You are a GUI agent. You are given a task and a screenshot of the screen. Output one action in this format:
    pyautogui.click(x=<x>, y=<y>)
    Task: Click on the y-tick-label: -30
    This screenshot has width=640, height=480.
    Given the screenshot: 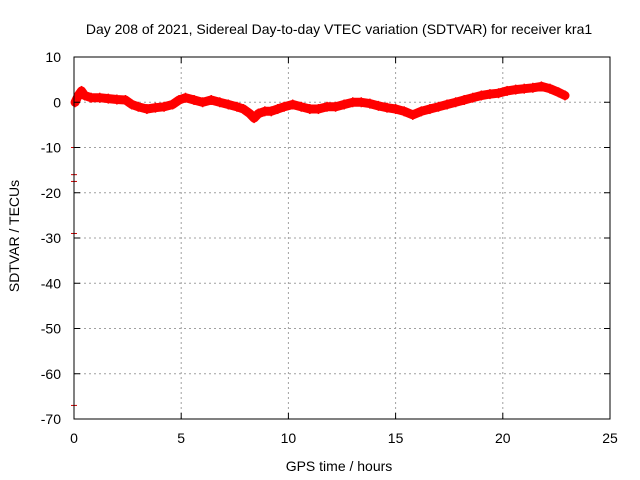 What is the action you would take?
    pyautogui.click(x=51, y=238)
    